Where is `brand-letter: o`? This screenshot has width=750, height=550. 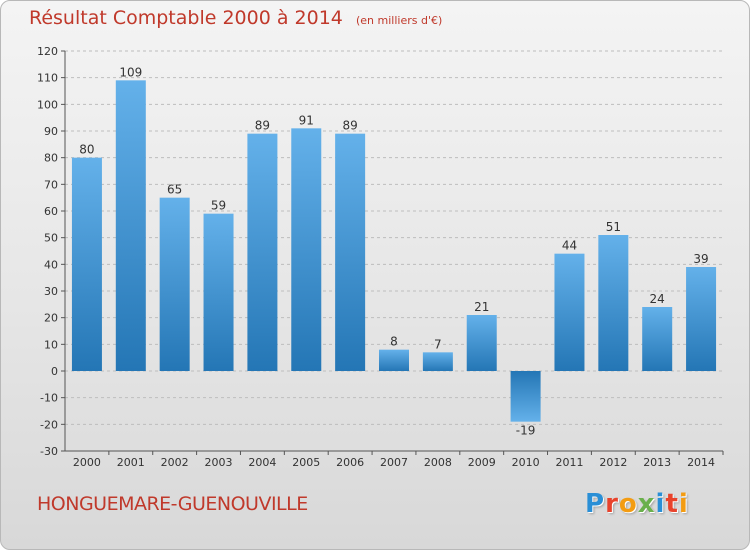 brand-letter: o is located at coordinates (628, 504).